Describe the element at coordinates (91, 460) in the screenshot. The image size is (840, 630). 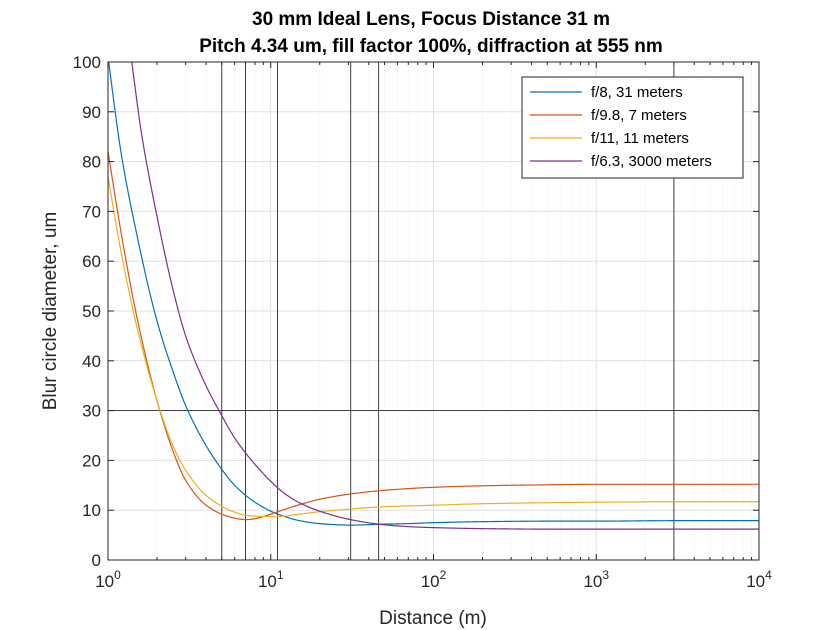
I see `y-tick-label: 20` at that location.